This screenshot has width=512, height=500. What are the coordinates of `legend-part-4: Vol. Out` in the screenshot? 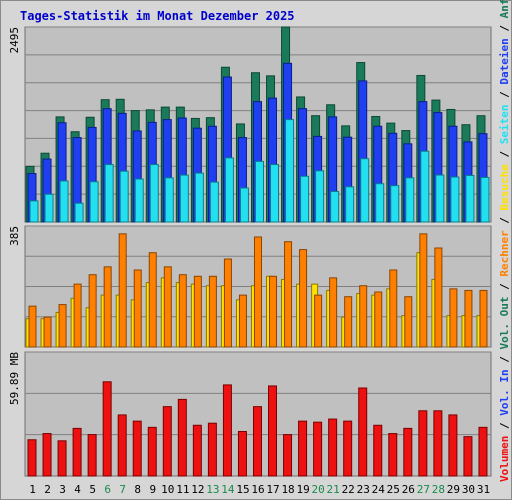 It's located at (504, 323).